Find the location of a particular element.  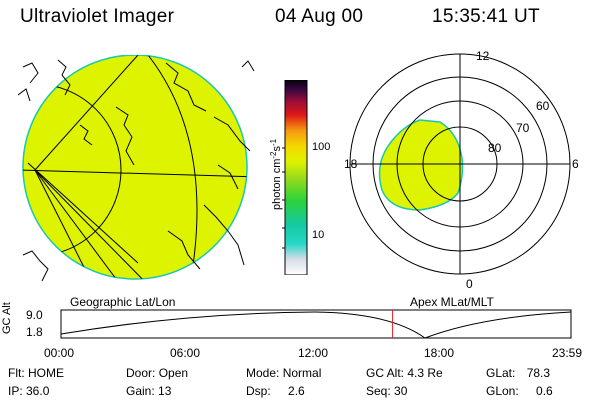

altitude-curve is located at coordinates (316, 325).